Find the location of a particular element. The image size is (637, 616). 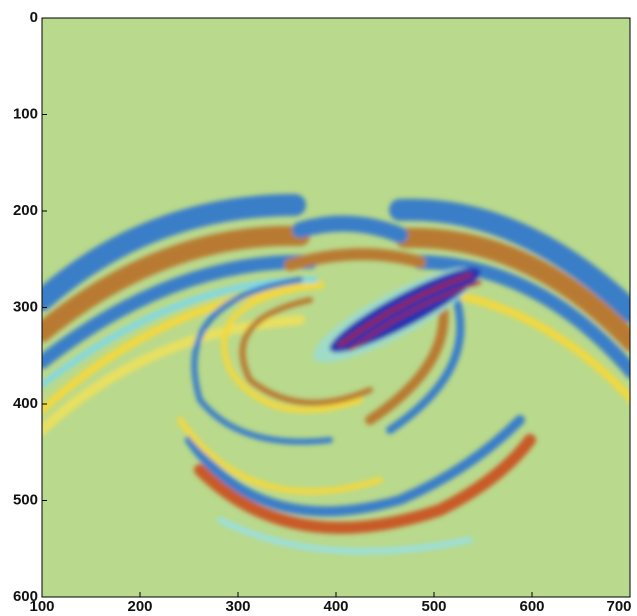

y-tick-label: 100 is located at coordinates (25, 113).